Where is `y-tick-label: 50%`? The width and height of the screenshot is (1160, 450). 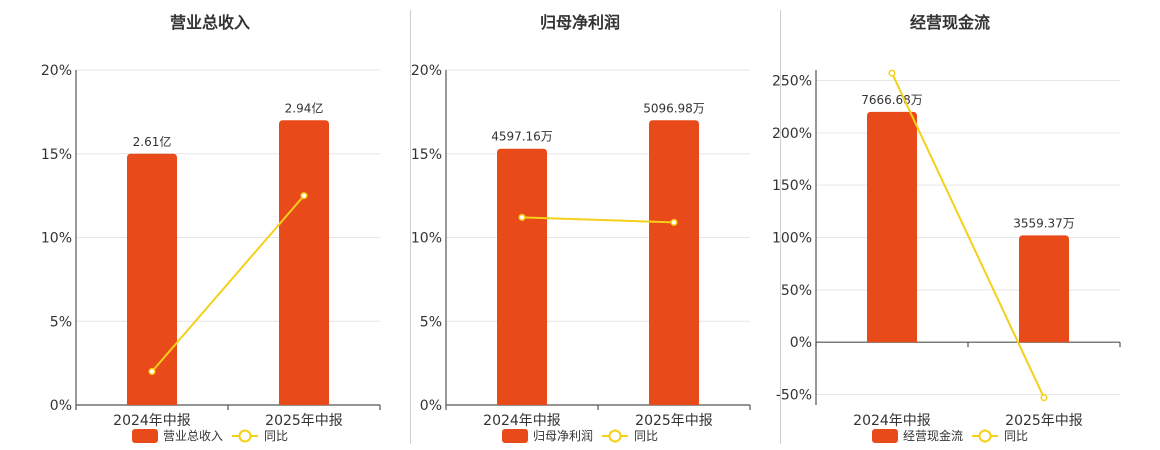
y-tick-label: 50% is located at coordinates (796, 291).